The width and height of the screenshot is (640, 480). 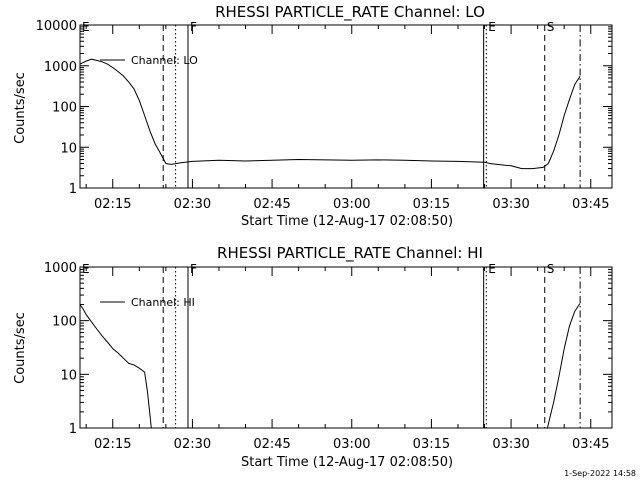 I want to click on y-axis-label-lo: Counts/sec, so click(x=20, y=108).